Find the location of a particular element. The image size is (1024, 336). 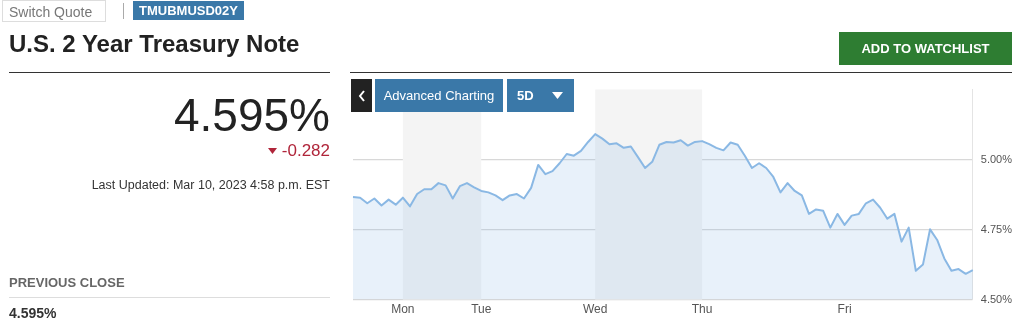

text: -0.282 is located at coordinates (305, 151).